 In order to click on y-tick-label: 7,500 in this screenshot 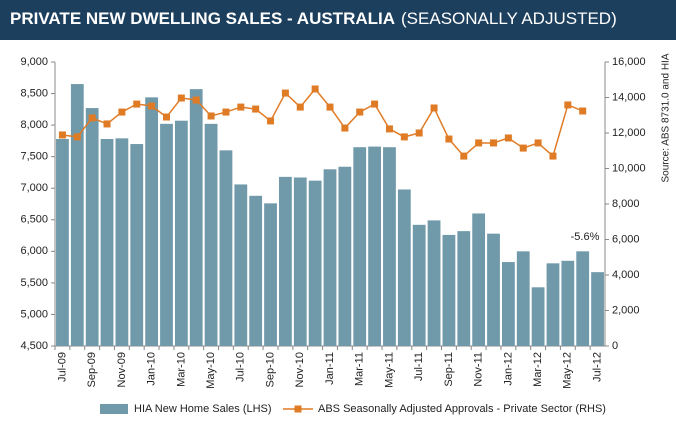, I will do `click(34, 157)`.